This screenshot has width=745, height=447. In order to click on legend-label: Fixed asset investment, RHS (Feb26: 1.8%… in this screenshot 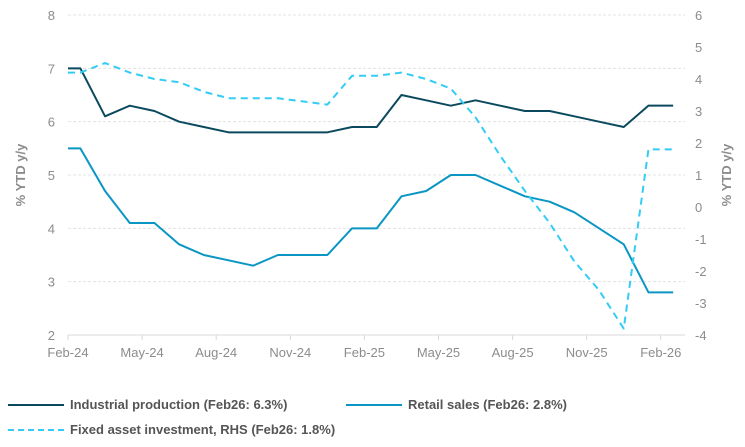, I will do `click(203, 429)`.